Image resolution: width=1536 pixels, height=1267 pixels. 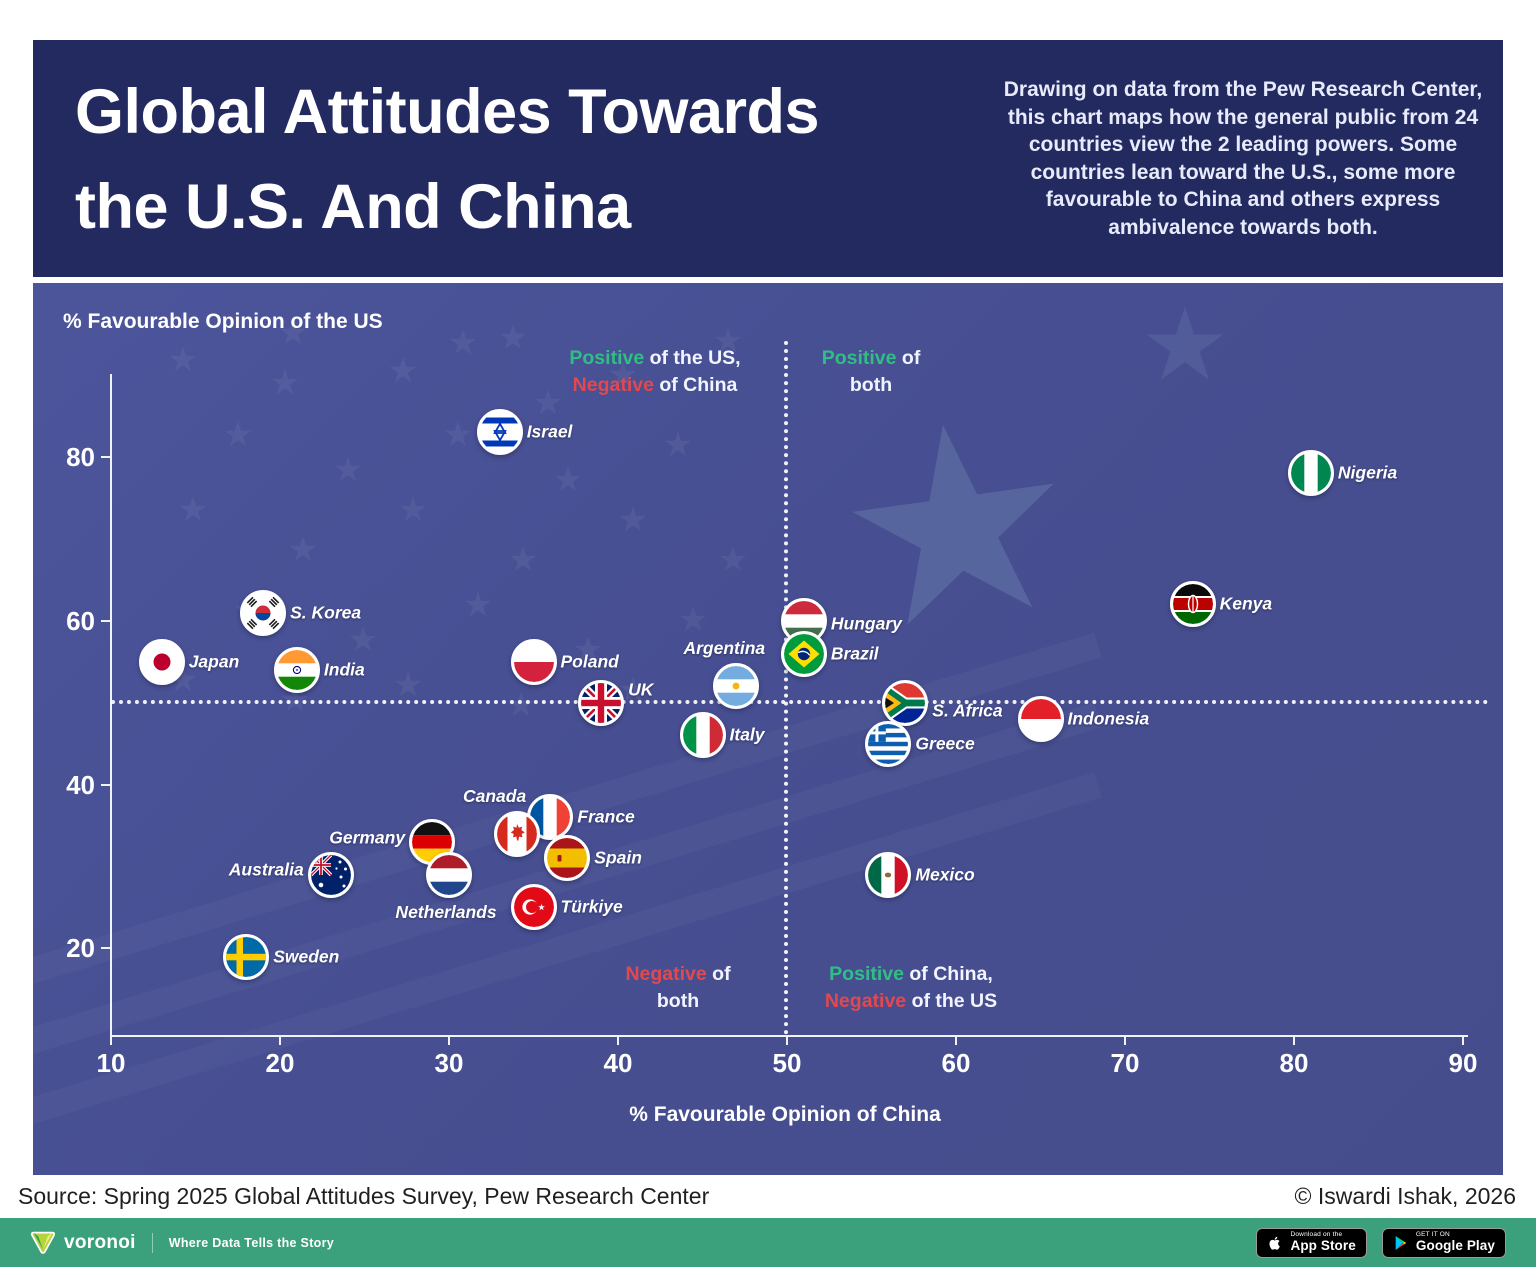 I want to click on x-tick-label: 90, so click(x=1463, y=1063).